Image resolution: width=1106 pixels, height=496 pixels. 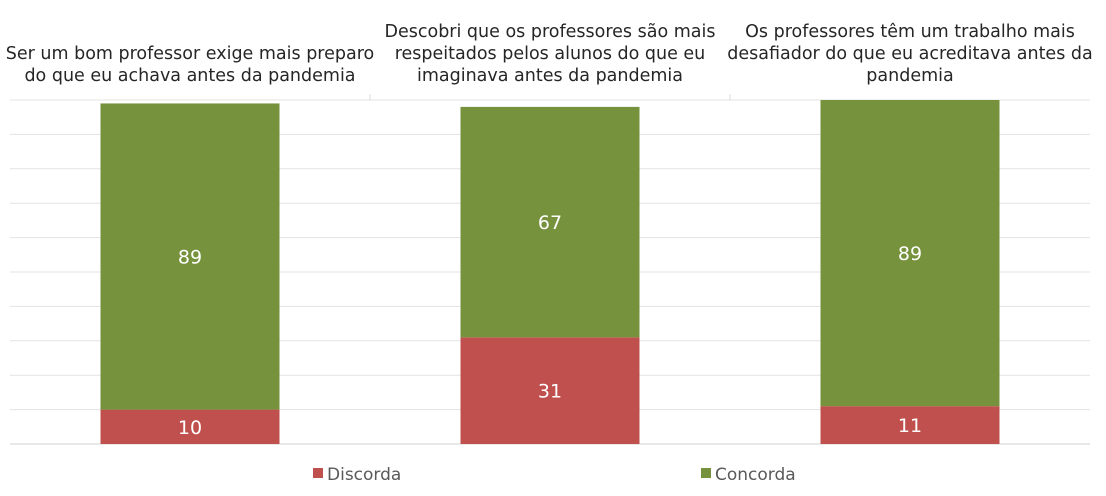 What do you see at coordinates (550, 76) in the screenshot?
I see `category-label: imaginava antes da pandemia` at bounding box center [550, 76].